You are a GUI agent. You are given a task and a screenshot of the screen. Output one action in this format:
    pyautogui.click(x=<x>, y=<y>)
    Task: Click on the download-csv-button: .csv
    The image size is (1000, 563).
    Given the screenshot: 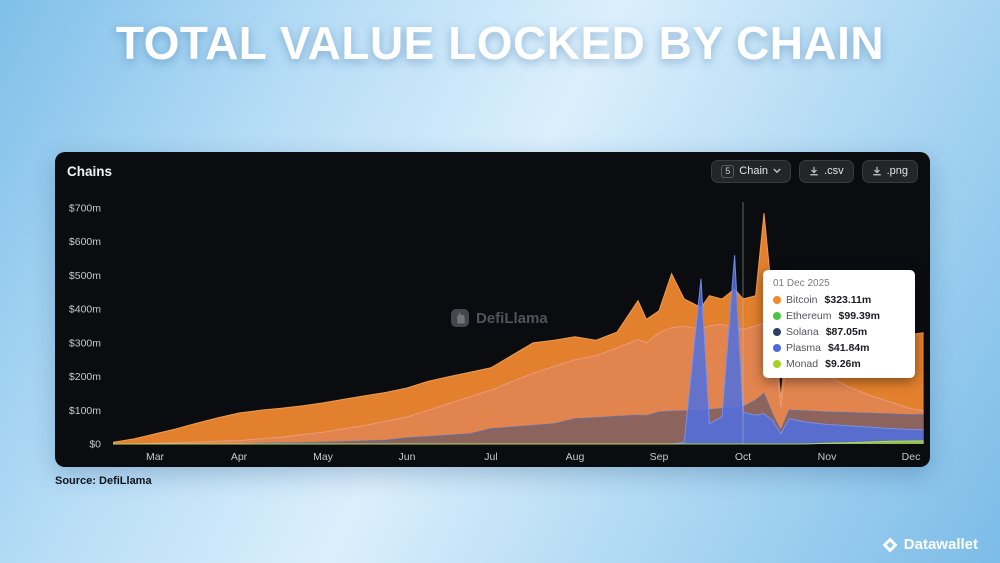 What is the action you would take?
    pyautogui.click(x=826, y=171)
    